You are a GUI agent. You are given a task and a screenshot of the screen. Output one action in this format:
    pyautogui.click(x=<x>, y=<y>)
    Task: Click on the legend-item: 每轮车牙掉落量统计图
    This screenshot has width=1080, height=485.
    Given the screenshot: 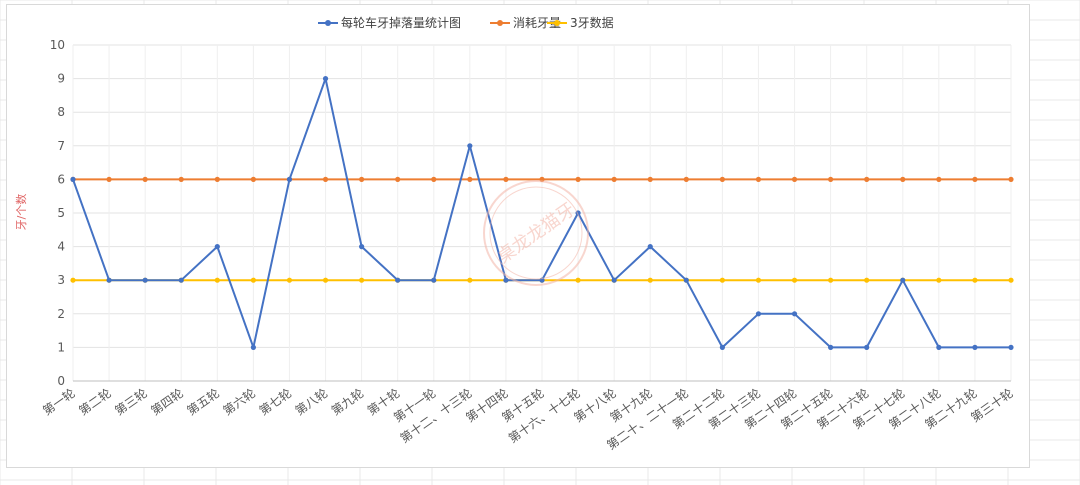 What is the action you would take?
    pyautogui.click(x=389, y=22)
    